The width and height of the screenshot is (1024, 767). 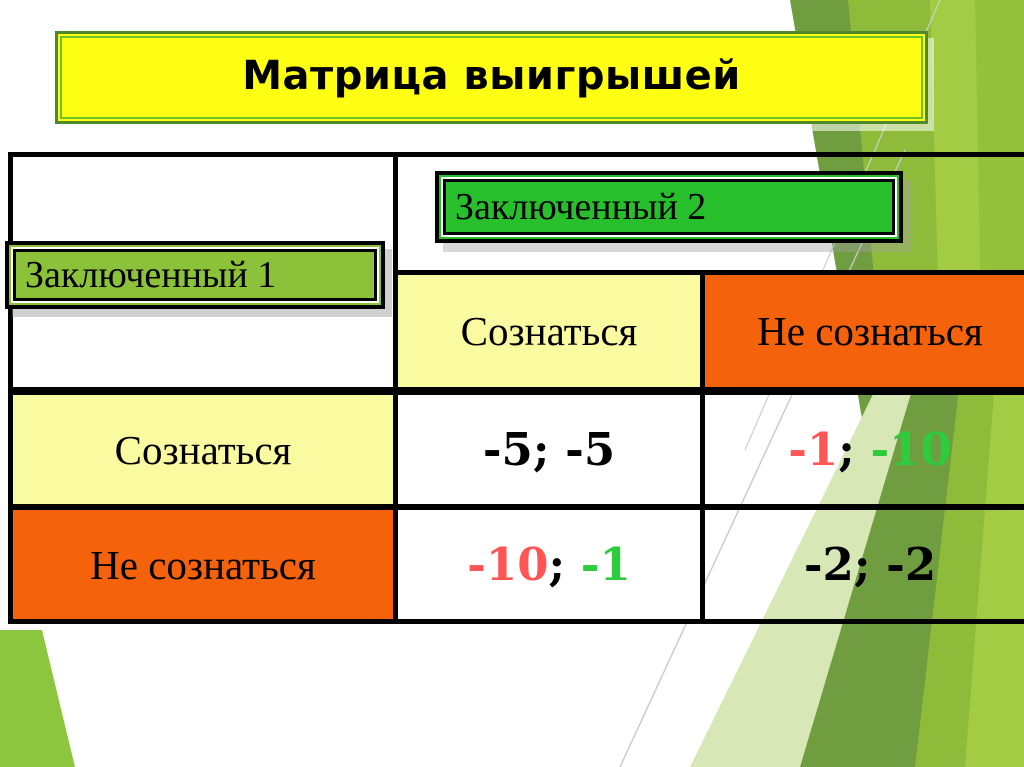 I want to click on player-1-label-box: Заключенный 1, so click(x=195, y=275).